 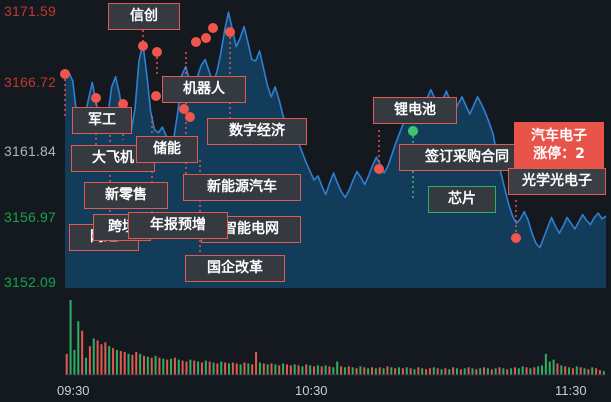 What do you see at coordinates (557, 181) in the screenshot?
I see `callout-guangxue: 光学光电子` at bounding box center [557, 181].